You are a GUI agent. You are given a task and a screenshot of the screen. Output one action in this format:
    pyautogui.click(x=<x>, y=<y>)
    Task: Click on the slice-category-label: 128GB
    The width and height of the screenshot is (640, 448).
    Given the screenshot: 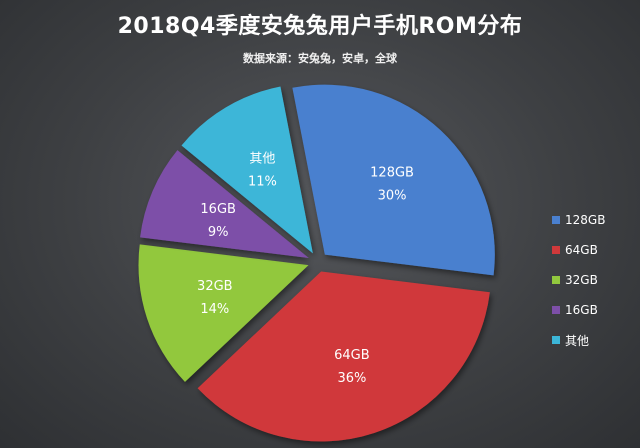 What is the action you would take?
    pyautogui.click(x=392, y=173)
    